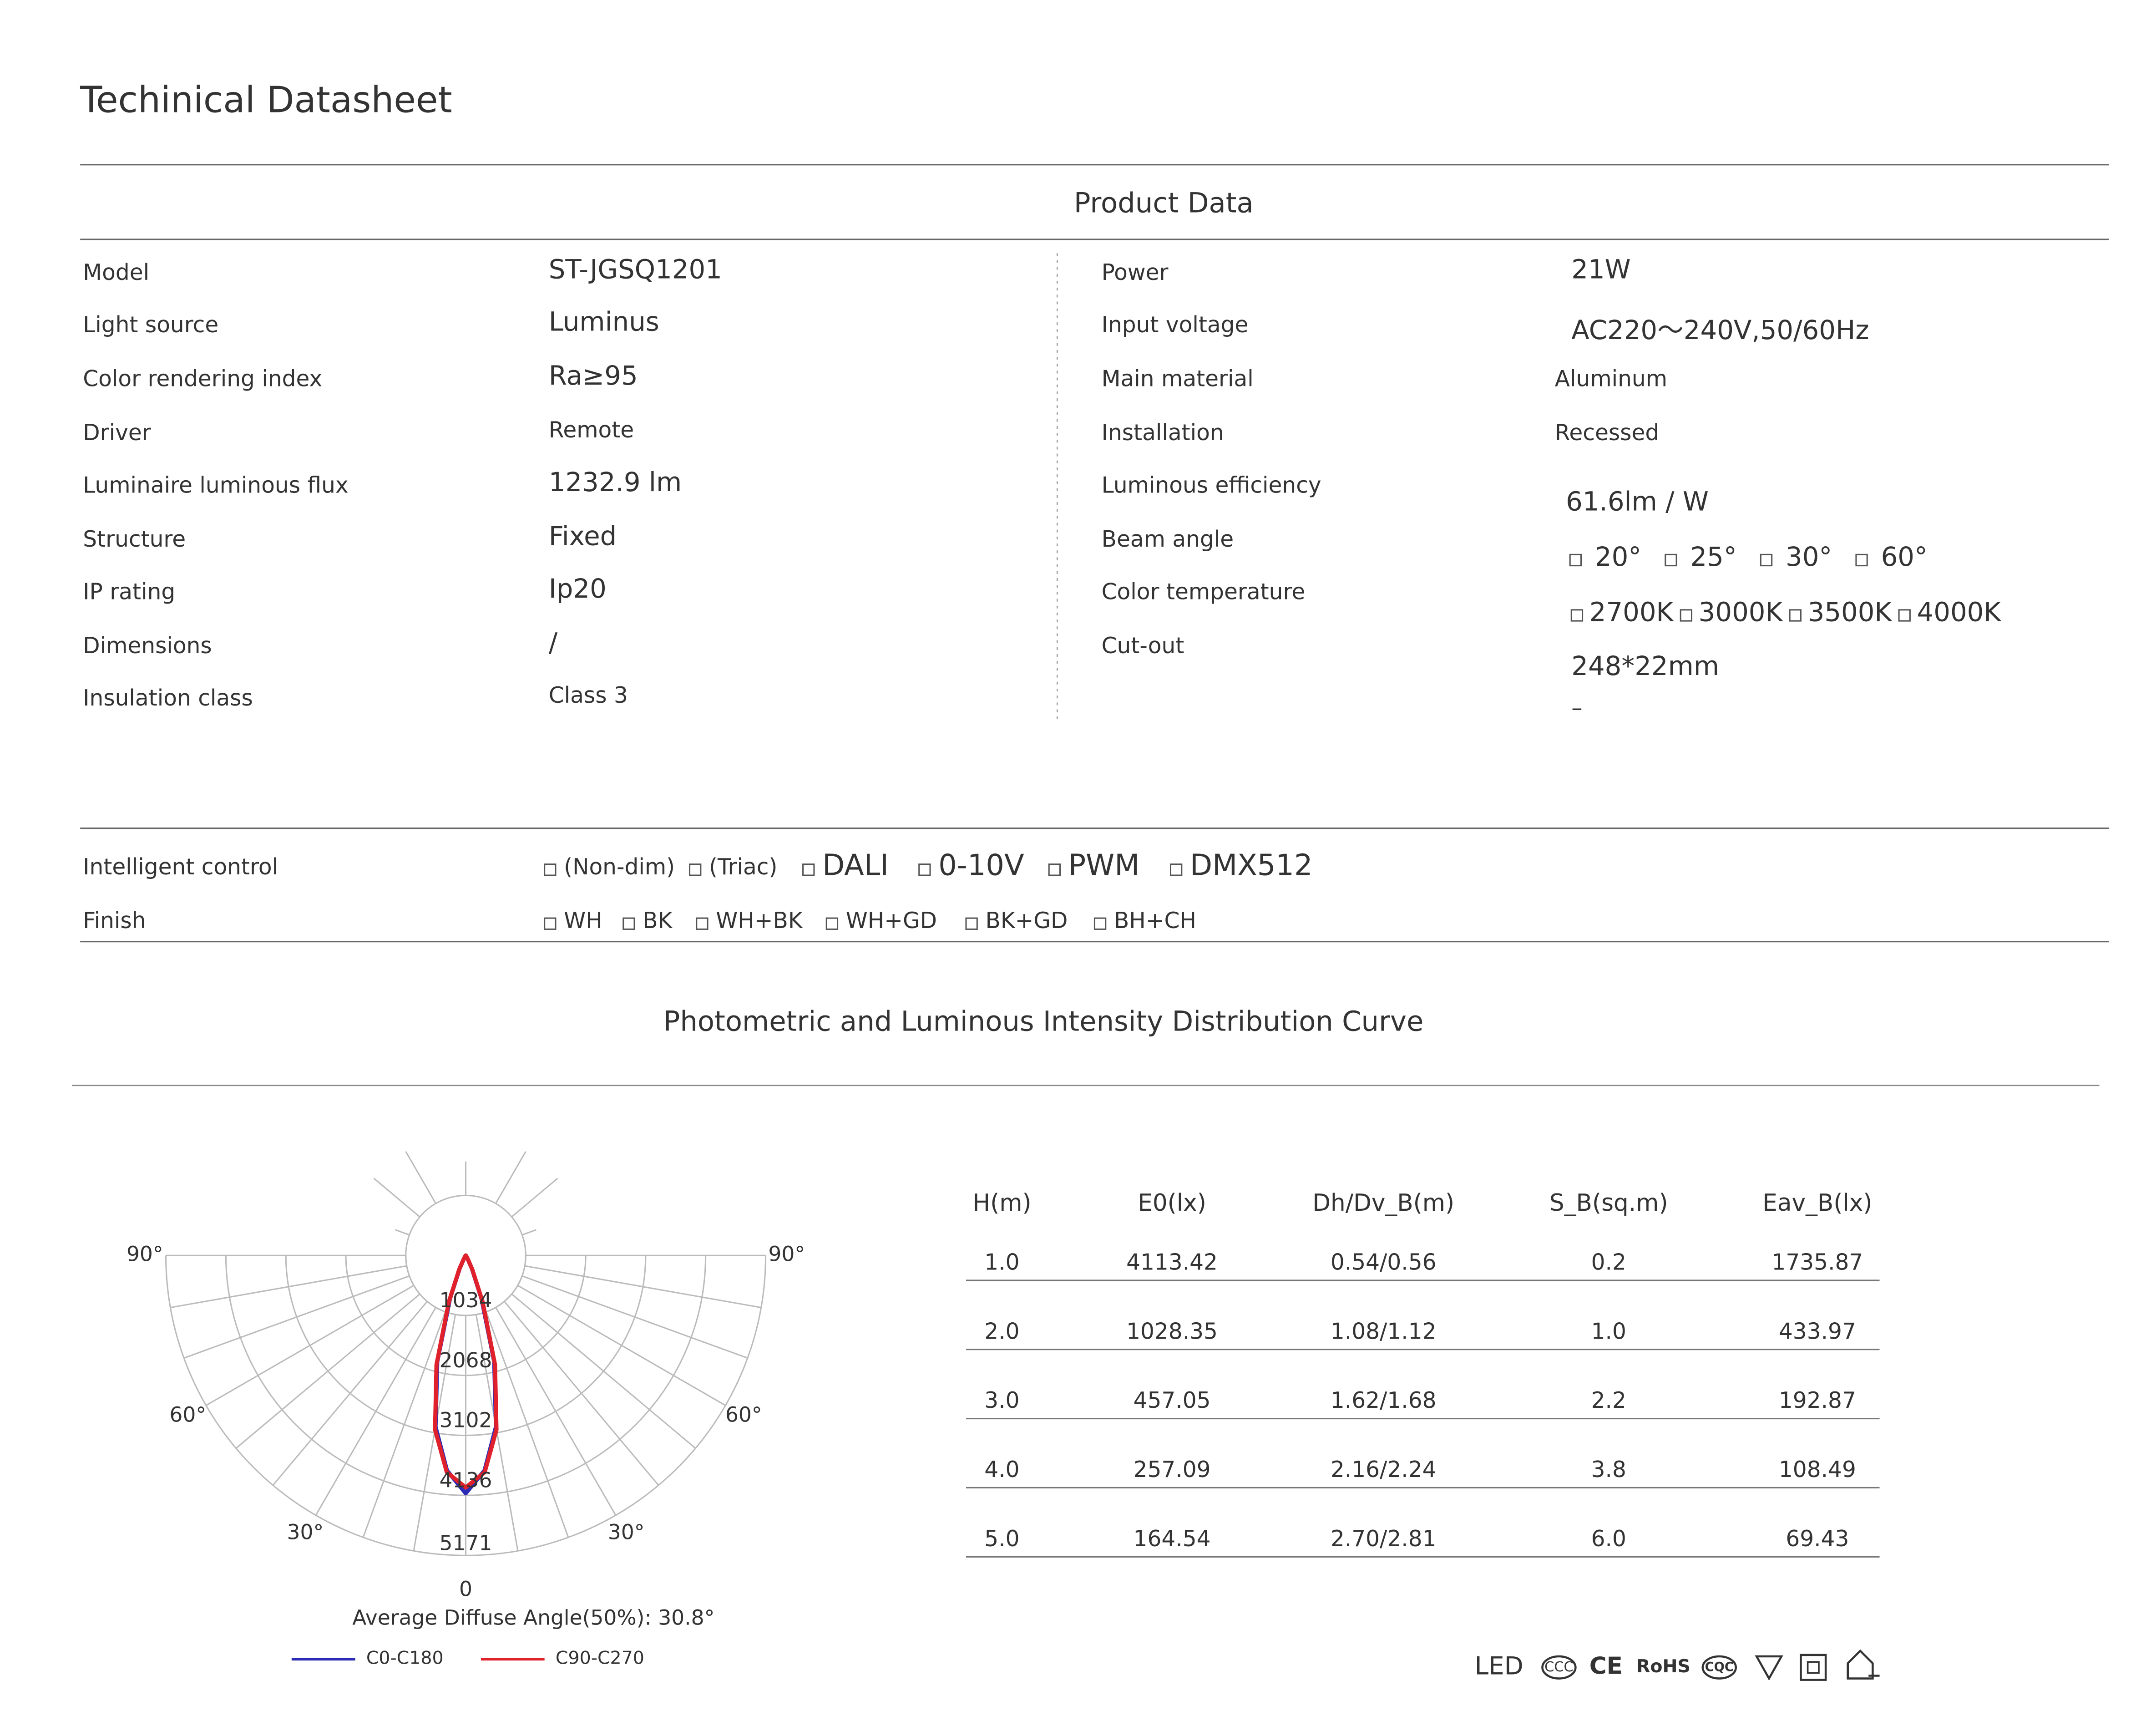 The image size is (2156, 1716). What do you see at coordinates (1609, 1203) in the screenshot?
I see `column-header: S_B(sq.m)` at bounding box center [1609, 1203].